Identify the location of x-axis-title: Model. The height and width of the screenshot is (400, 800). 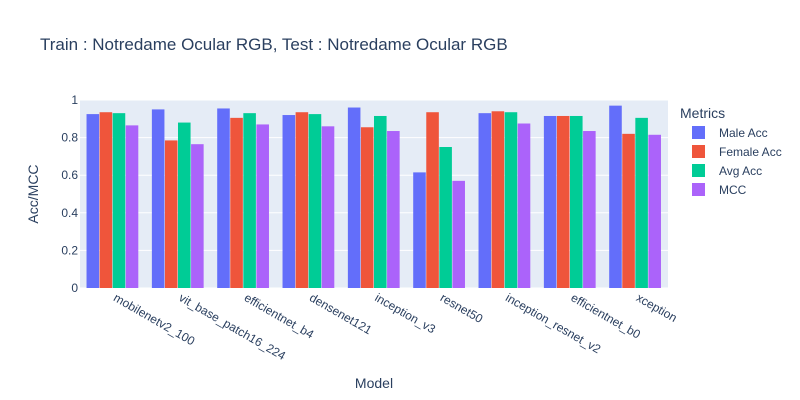
(374, 383).